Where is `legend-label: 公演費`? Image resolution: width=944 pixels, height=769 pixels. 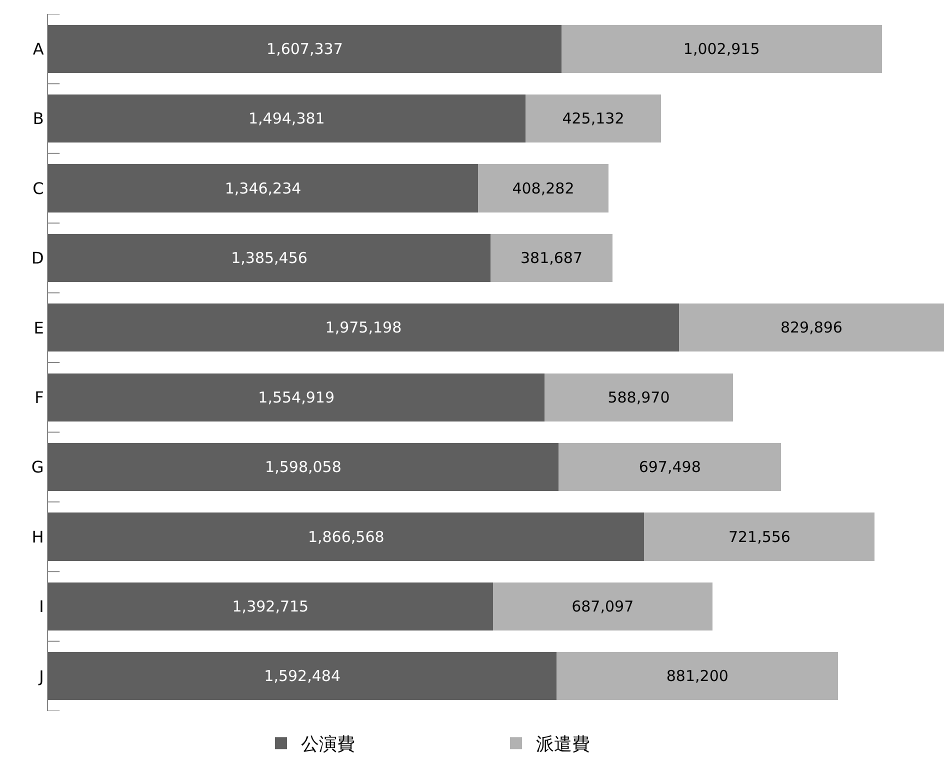 legend-label: 公演費 is located at coordinates (328, 745).